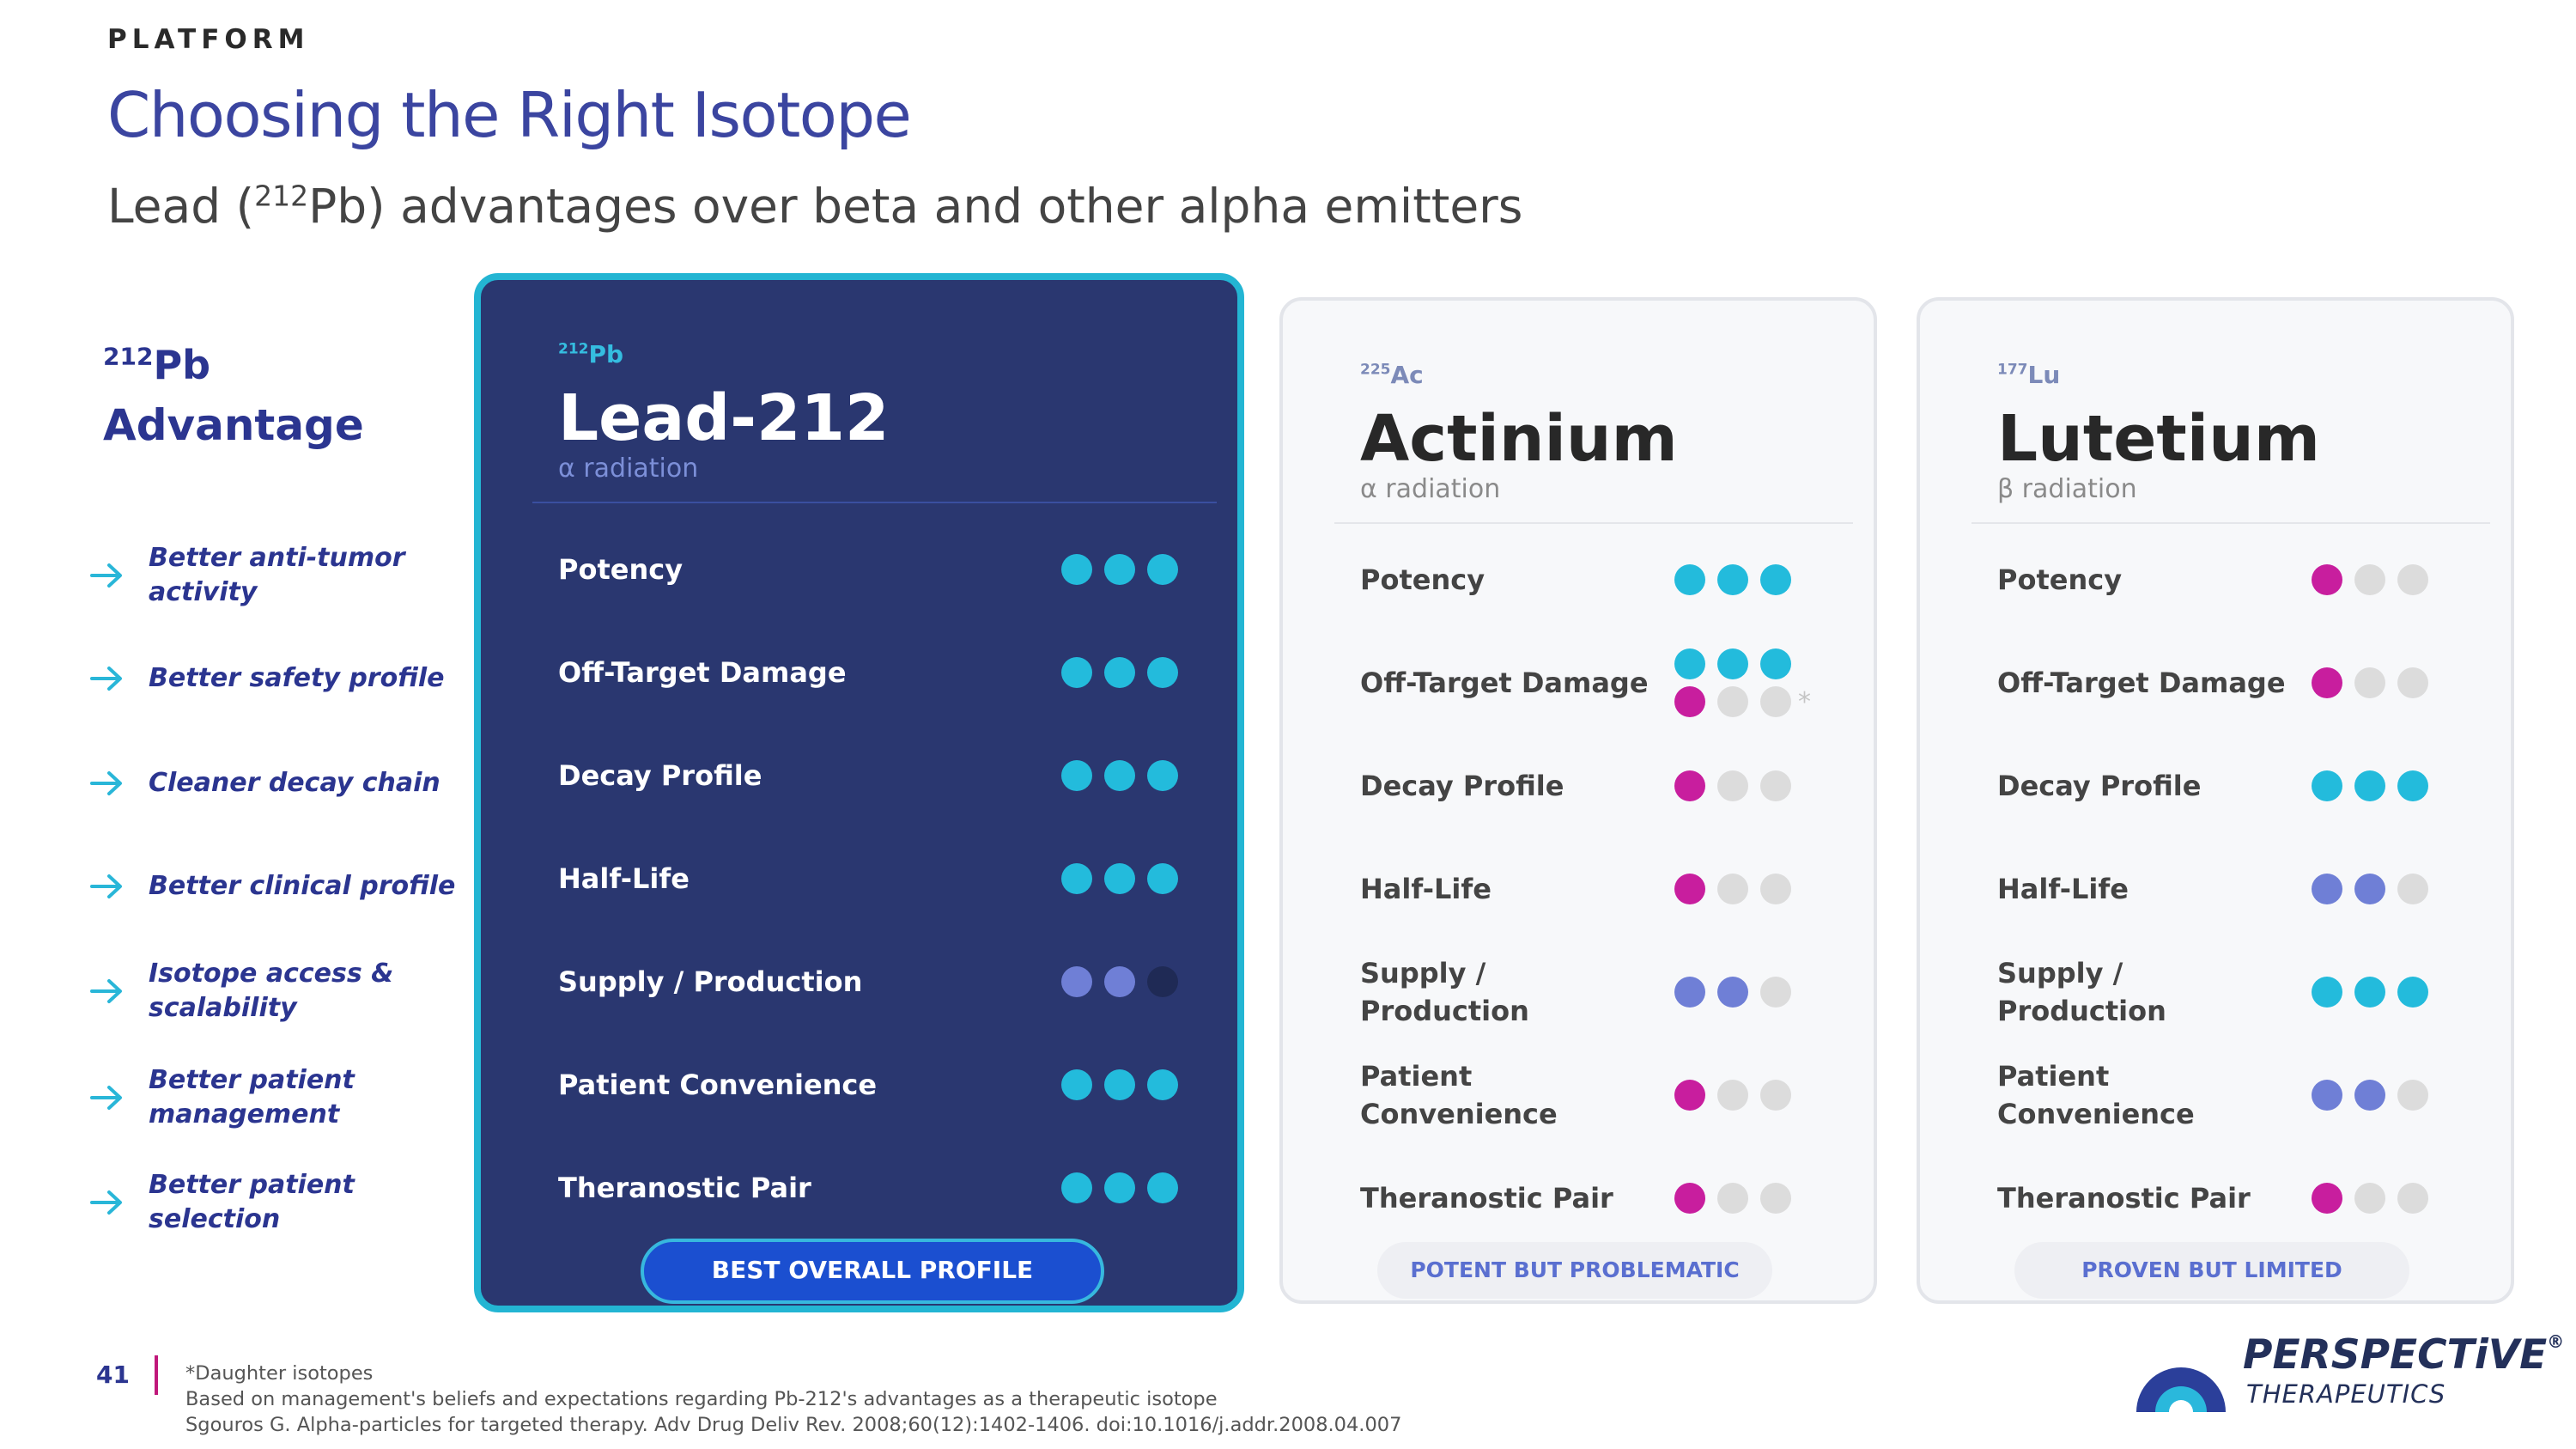 Image resolution: width=2576 pixels, height=1449 pixels. What do you see at coordinates (279, 678) in the screenshot?
I see `advantage-item: Better safety profile` at bounding box center [279, 678].